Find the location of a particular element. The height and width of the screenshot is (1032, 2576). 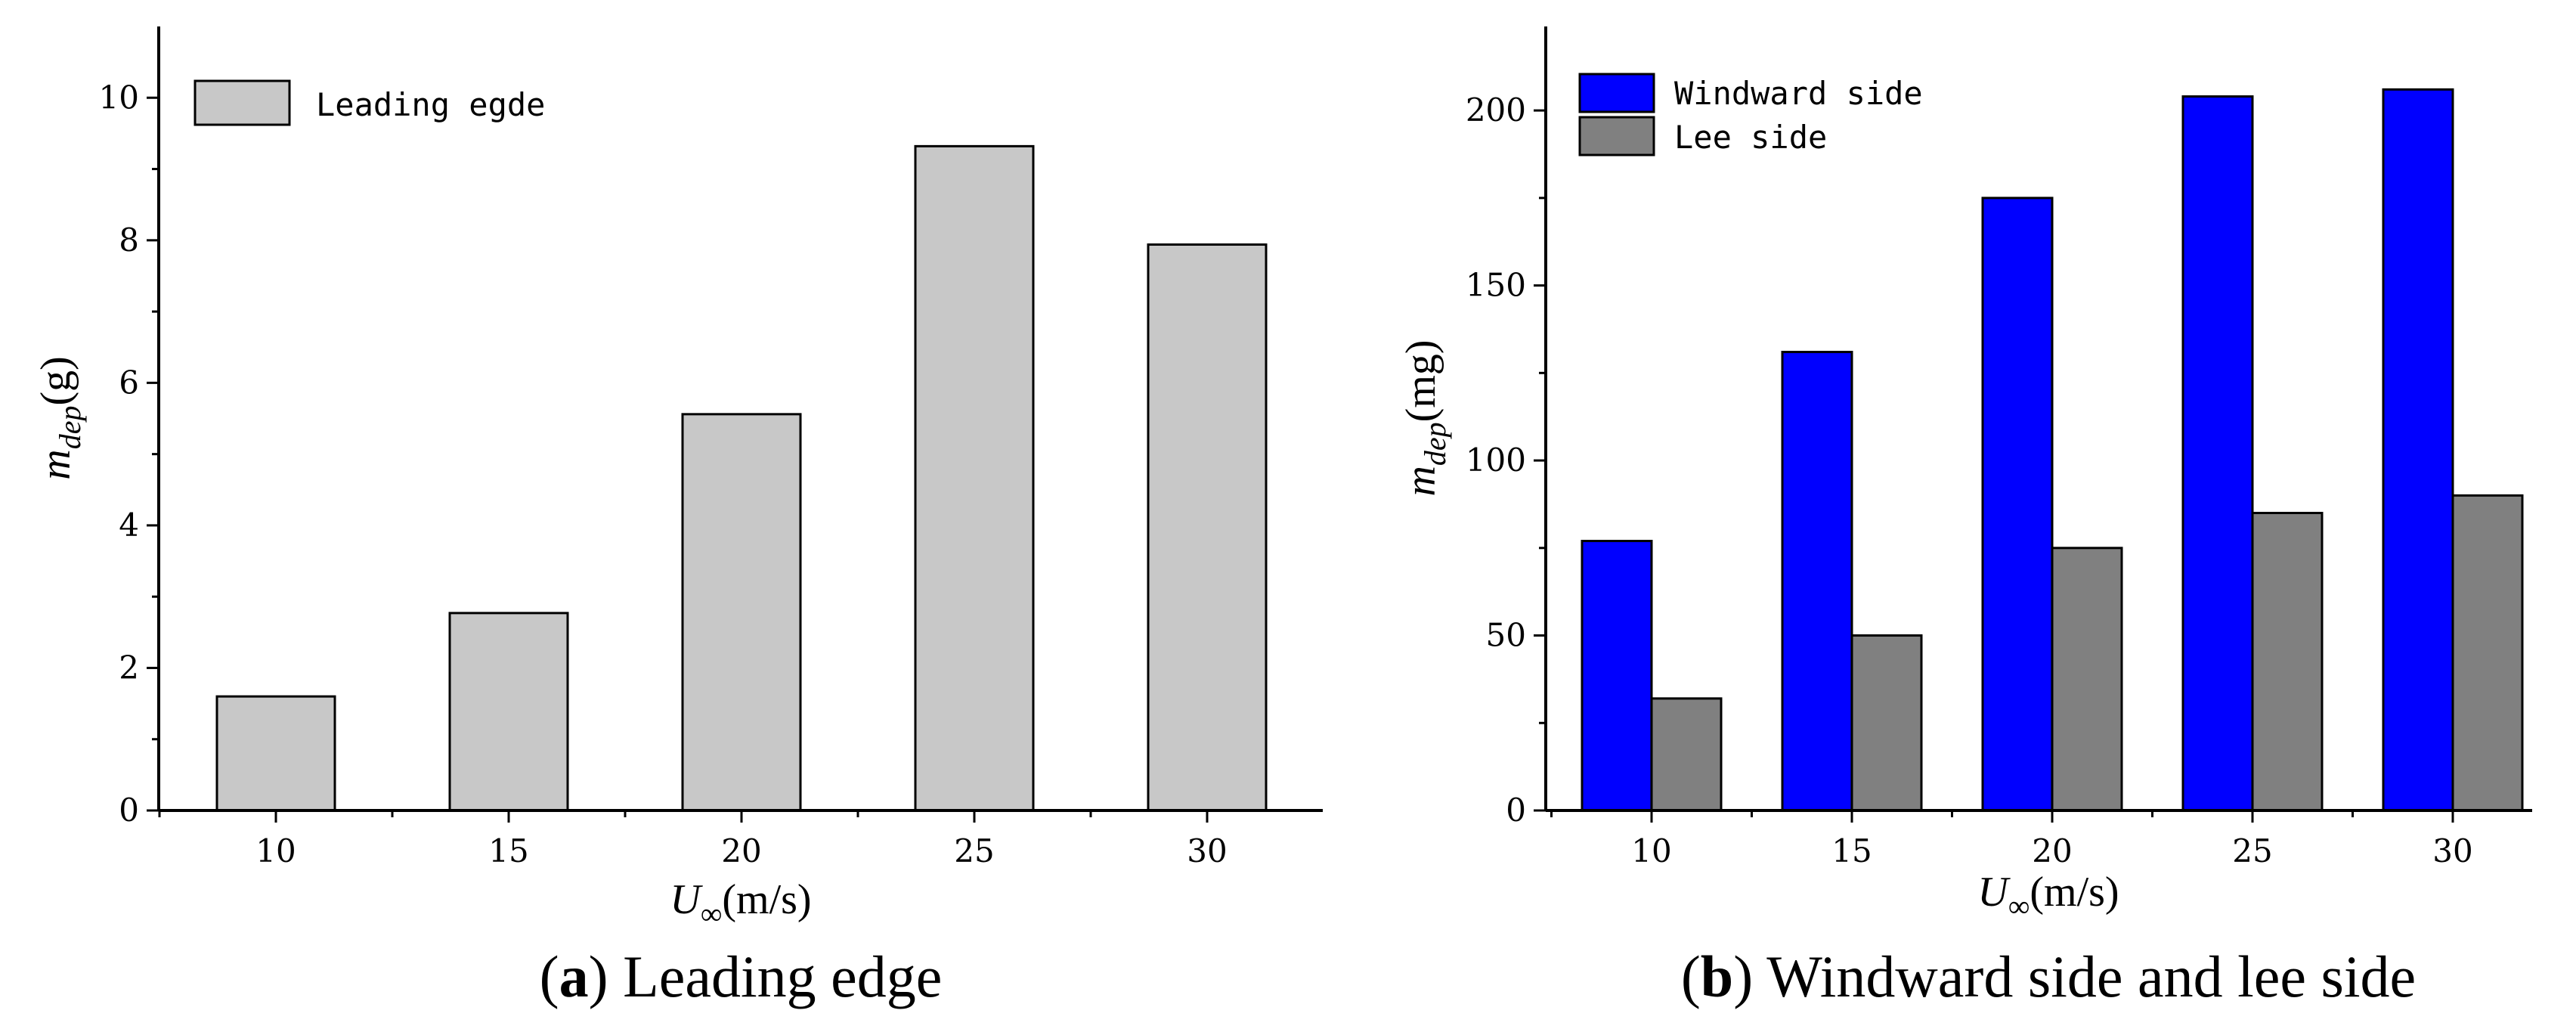

panel-b-x-tick-label: 15 is located at coordinates (1851, 850).